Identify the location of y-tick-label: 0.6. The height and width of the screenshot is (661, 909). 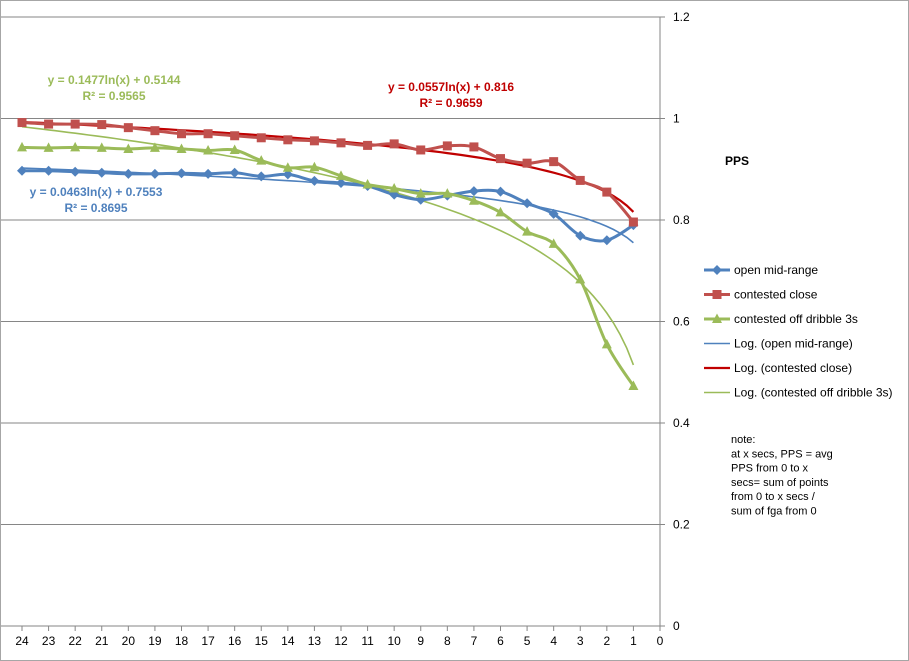
(681, 322).